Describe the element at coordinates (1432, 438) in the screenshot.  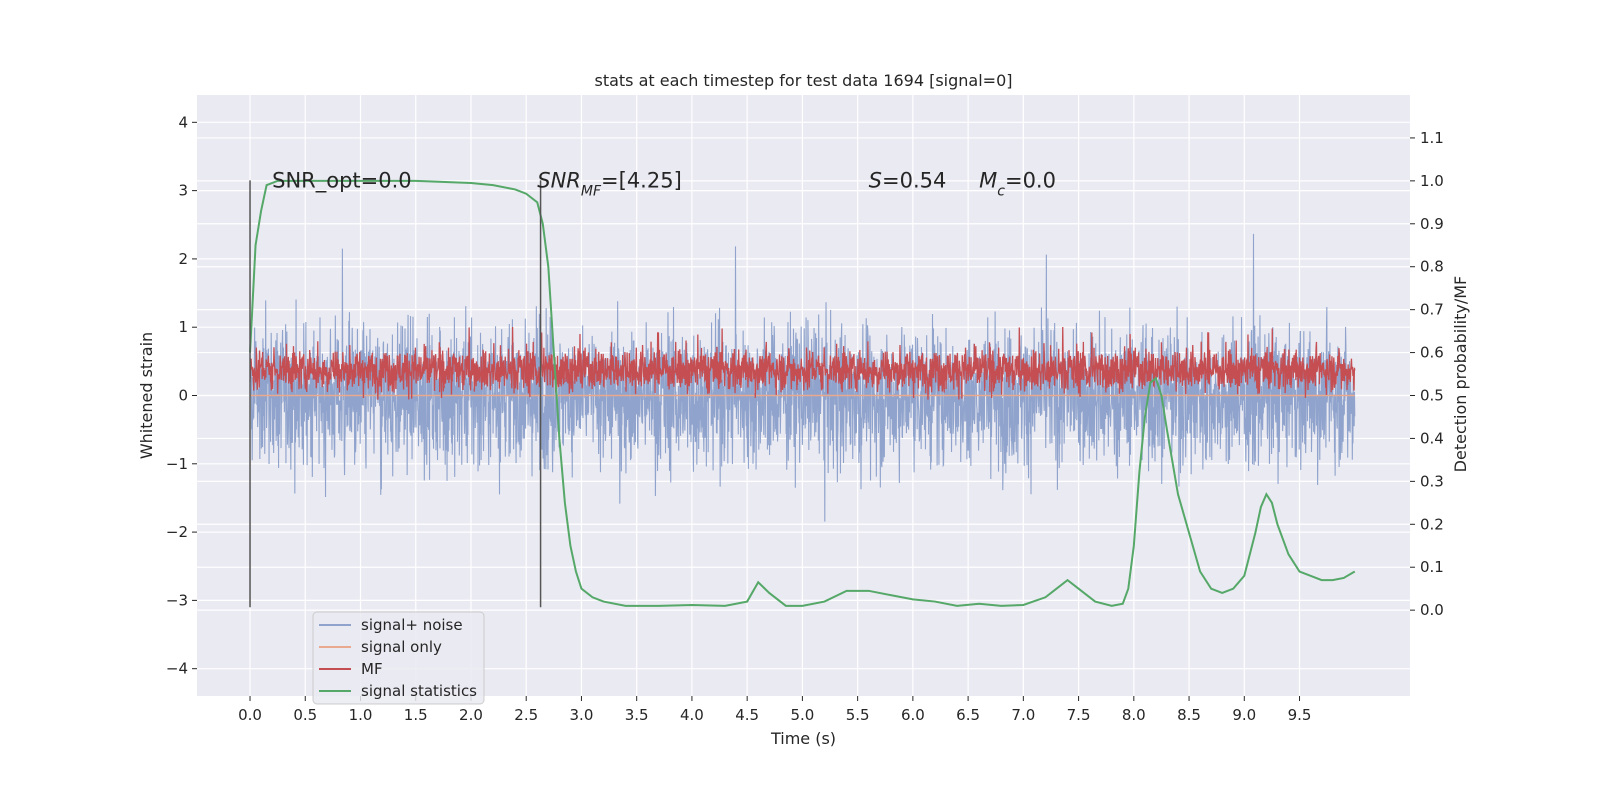
I see `y-right-tick-label: 0.4` at that location.